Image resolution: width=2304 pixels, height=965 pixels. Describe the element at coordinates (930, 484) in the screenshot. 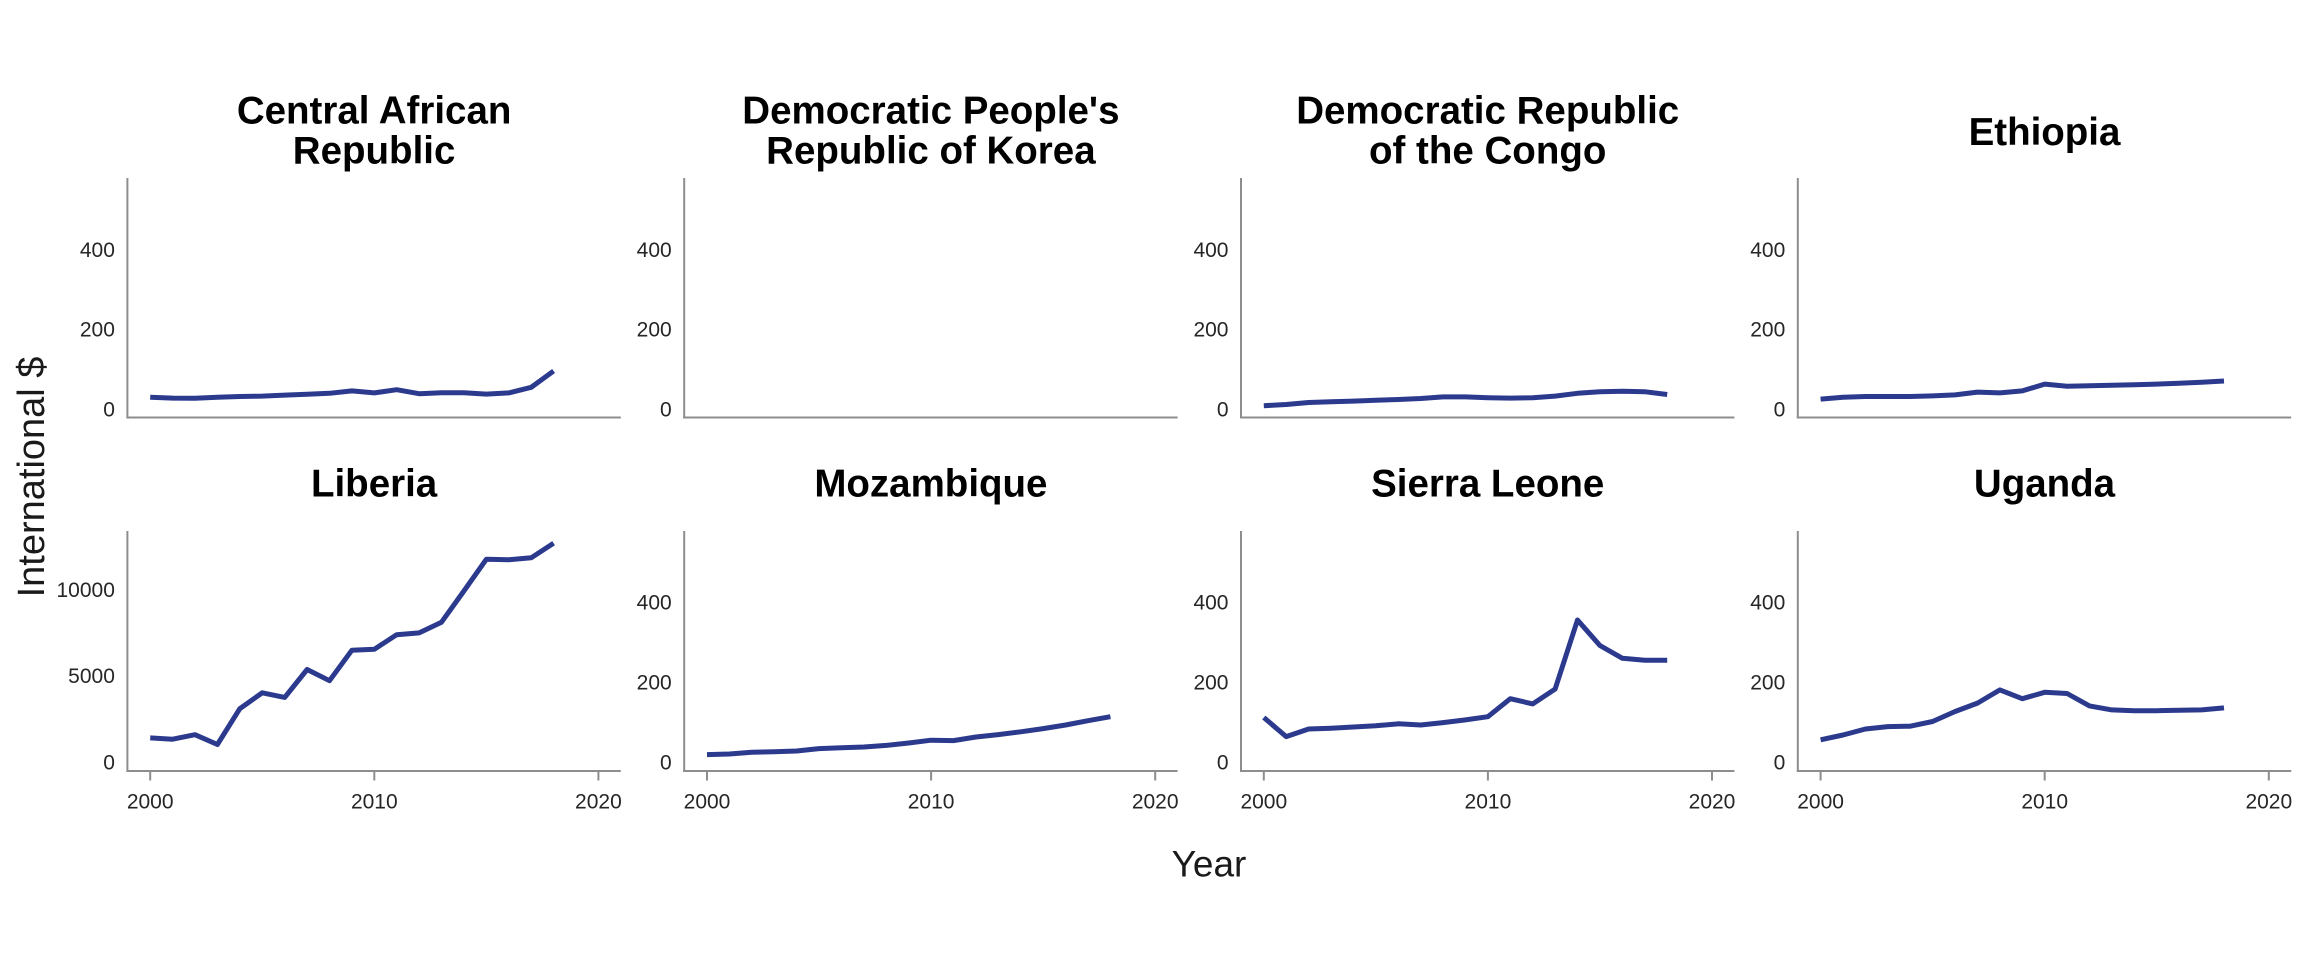

I see `svg-text: Mozambique` at that location.